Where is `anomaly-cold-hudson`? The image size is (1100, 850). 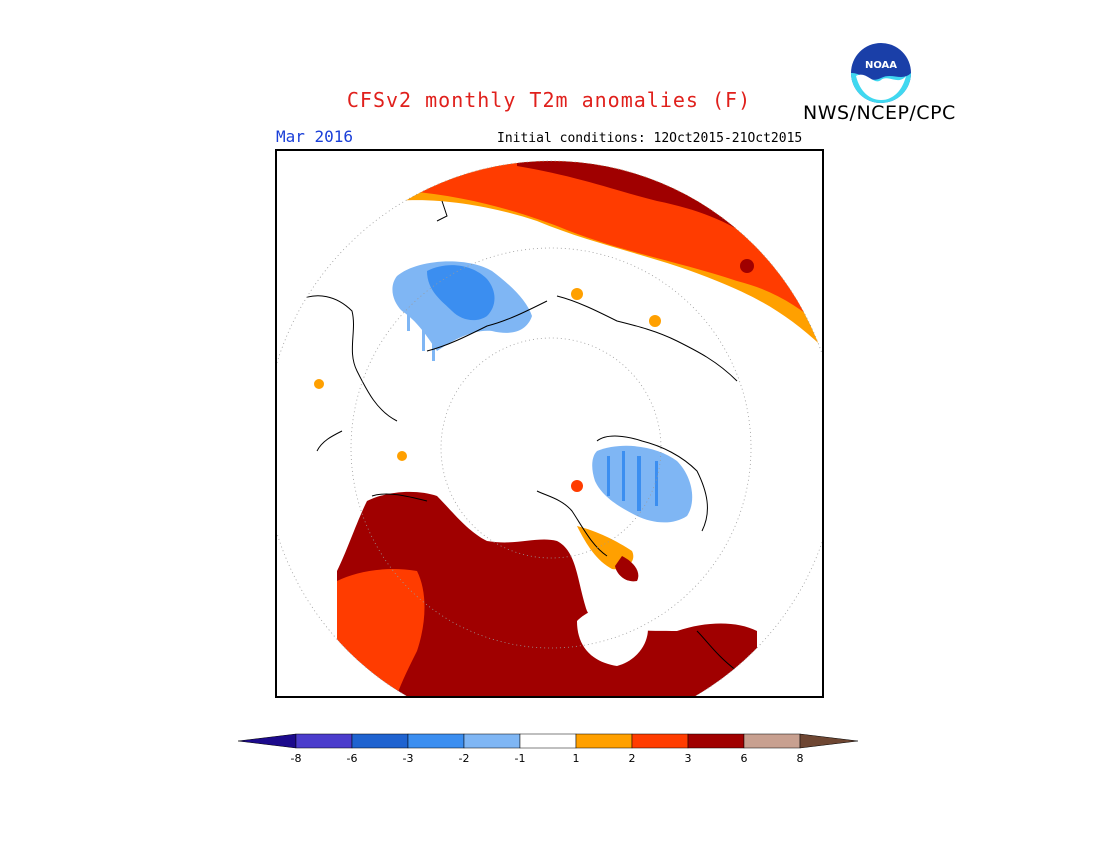
anomaly-cold-hudson is located at coordinates (642, 484).